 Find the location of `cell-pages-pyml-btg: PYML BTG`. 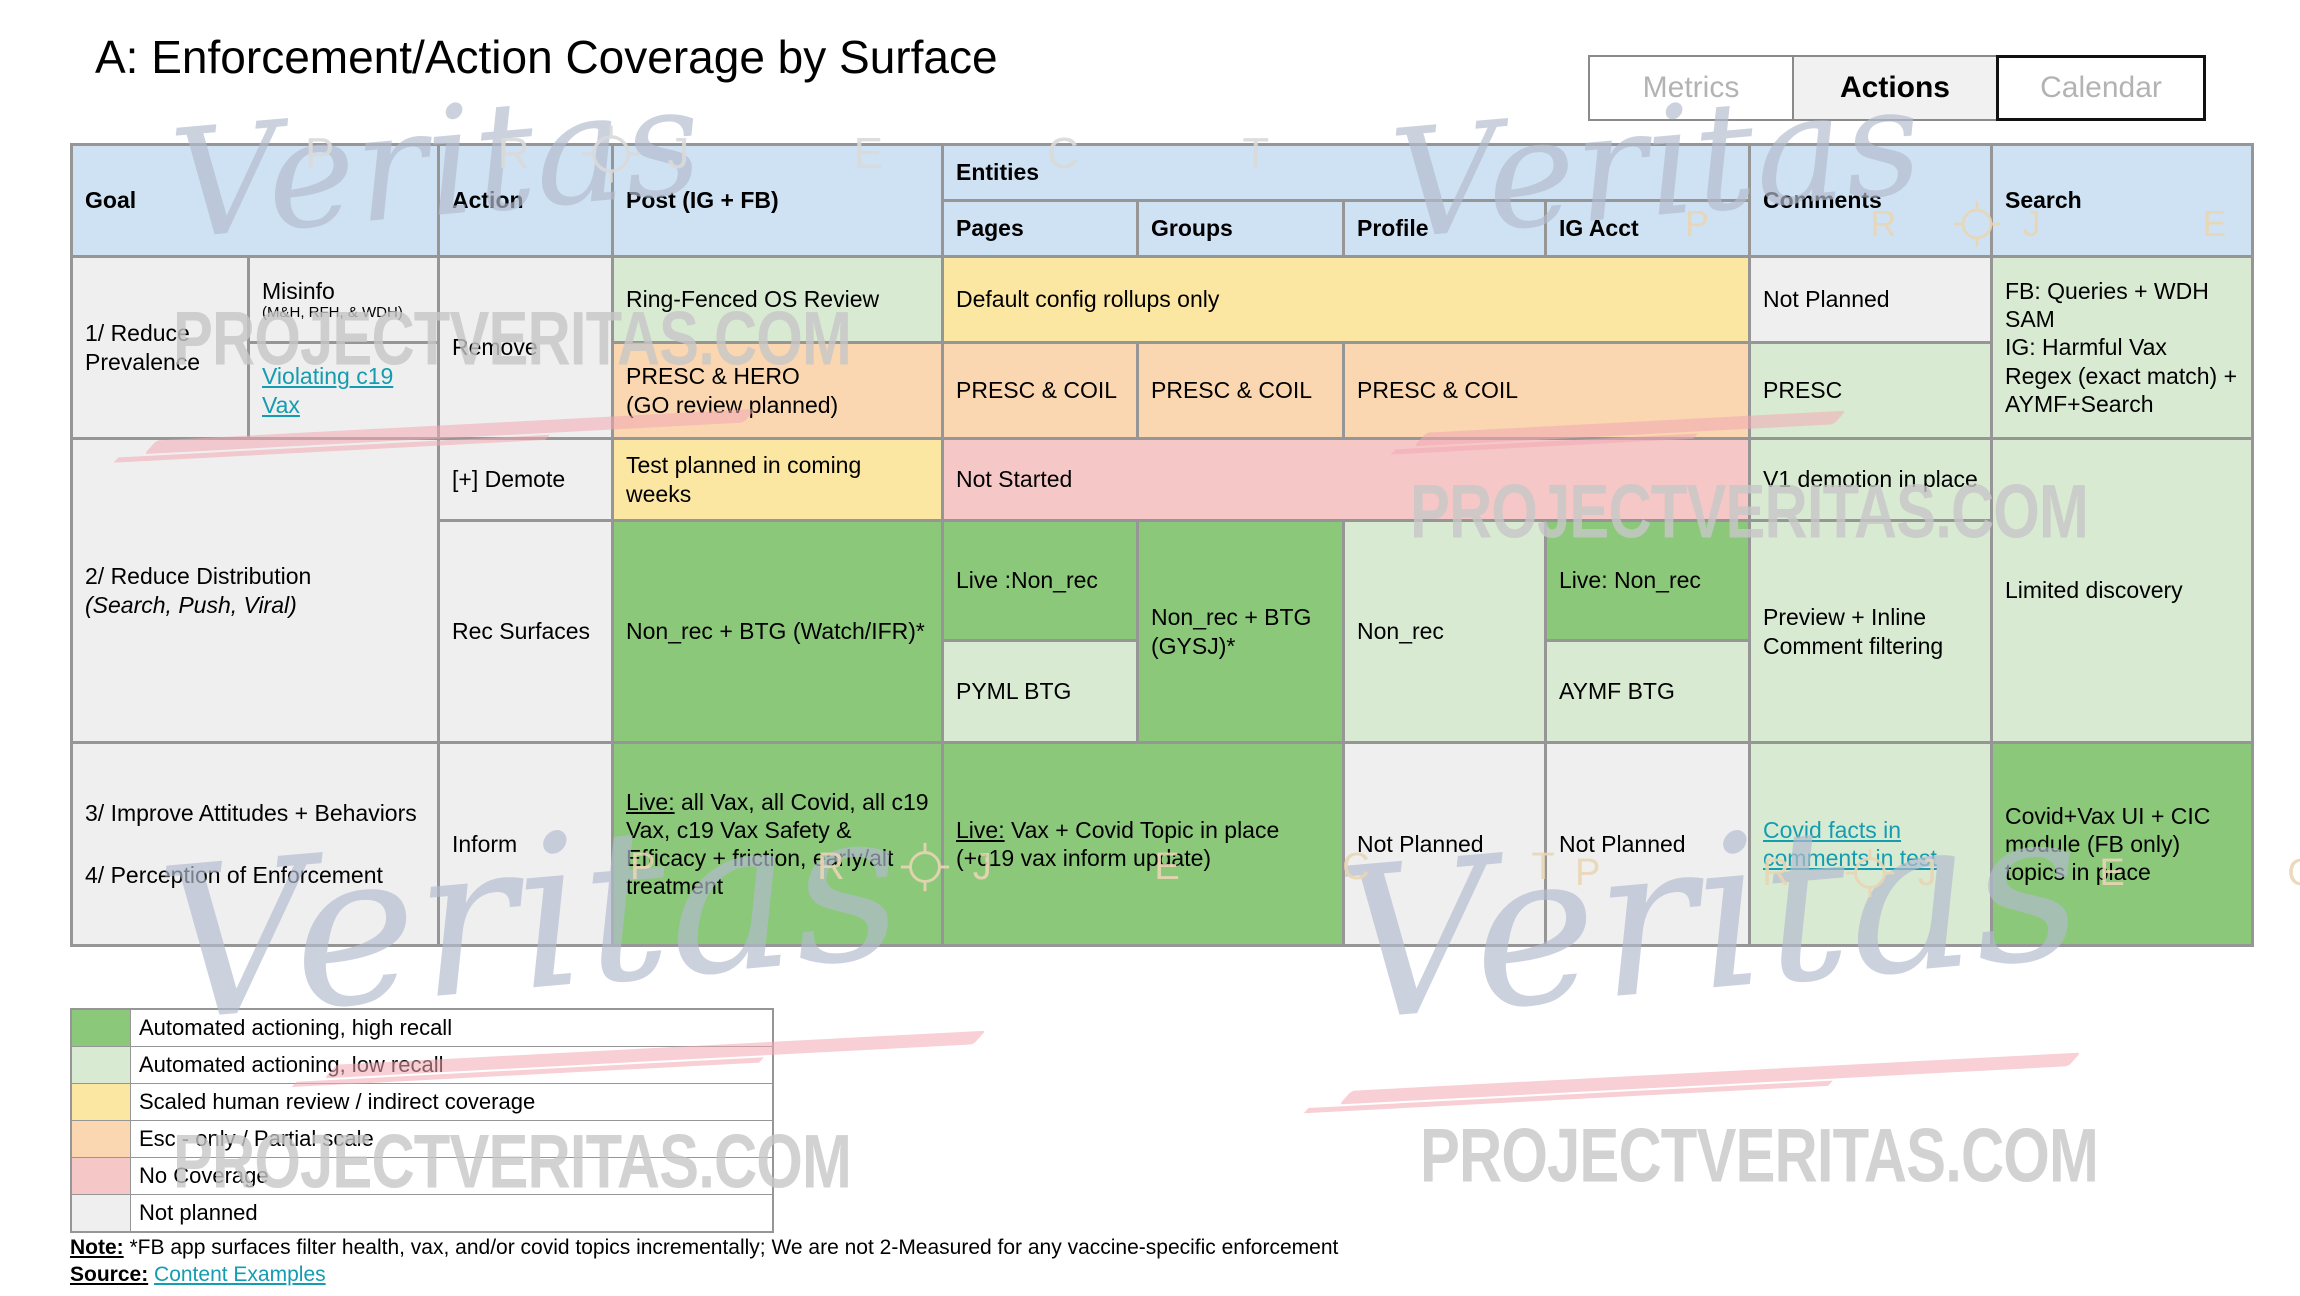

cell-pages-pyml-btg: PYML BTG is located at coordinates (1040, 691).